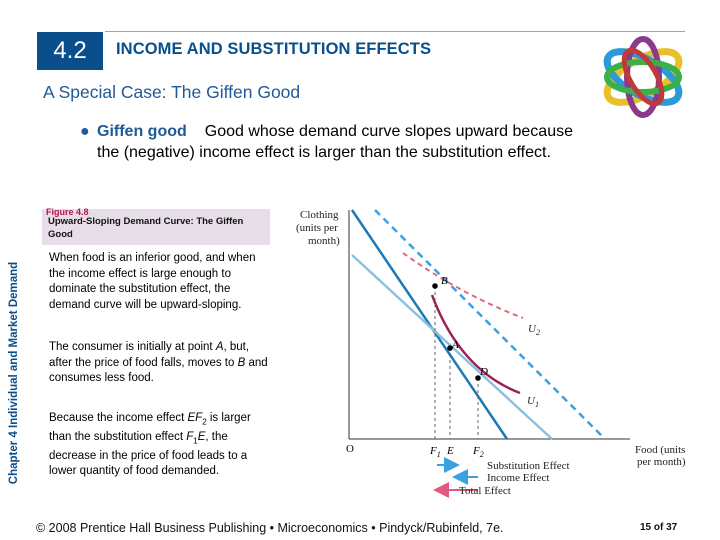  Describe the element at coordinates (659, 527) in the screenshot. I see `page-number: 15 of 37` at that location.